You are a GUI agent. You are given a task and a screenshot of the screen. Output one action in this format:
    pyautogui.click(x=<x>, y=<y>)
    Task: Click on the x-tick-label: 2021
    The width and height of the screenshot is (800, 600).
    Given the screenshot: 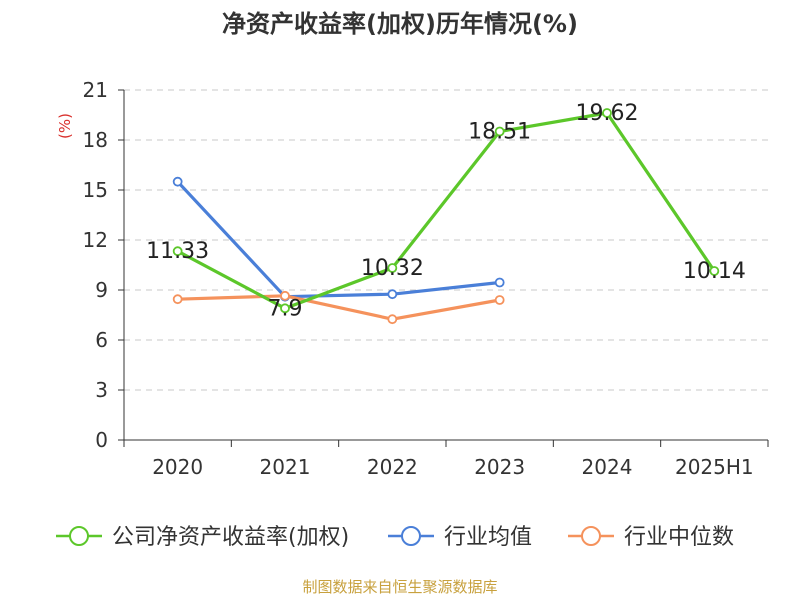 What is the action you would take?
    pyautogui.click(x=285, y=467)
    